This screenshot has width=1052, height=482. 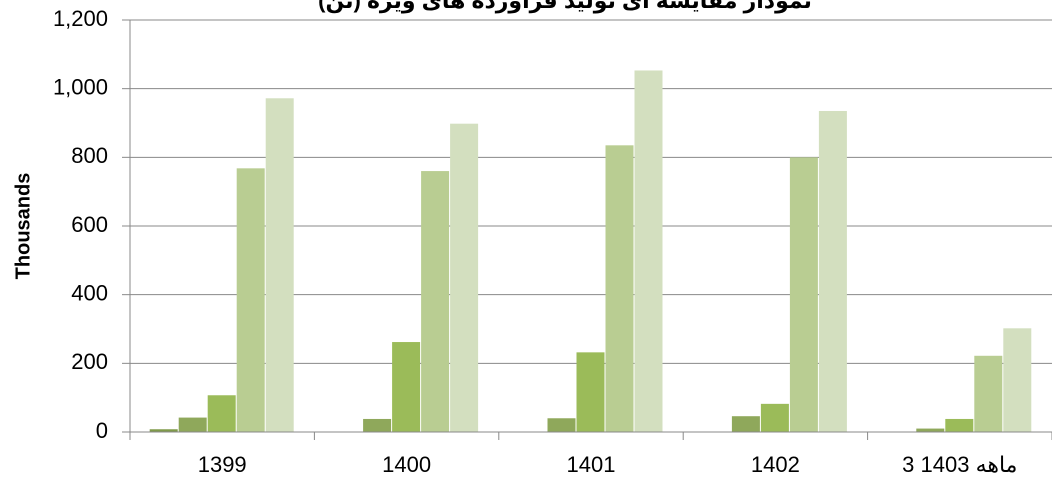 What do you see at coordinates (23, 226) in the screenshot?
I see `y-axis-label: Thousands` at bounding box center [23, 226].